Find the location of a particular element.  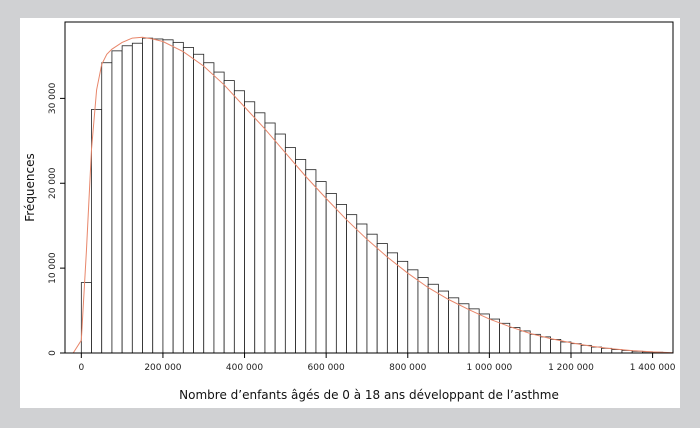

x-tick-label: 0 is located at coordinates (81, 368).